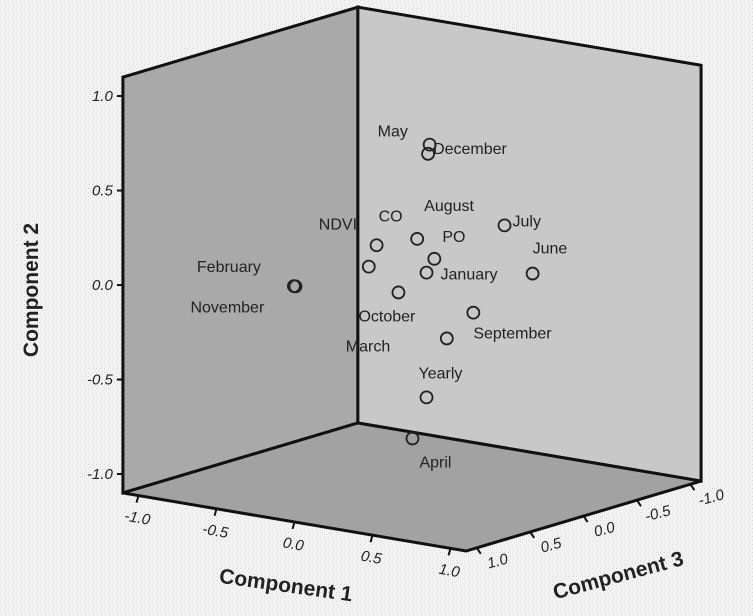 The height and width of the screenshot is (616, 753). Describe the element at coordinates (368, 346) in the screenshot. I see `point-label: March` at that location.